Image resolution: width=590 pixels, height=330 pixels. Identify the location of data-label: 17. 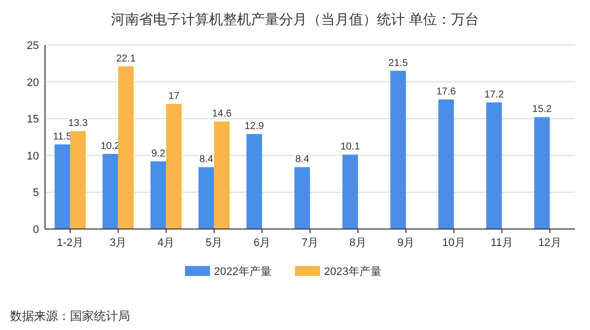
(174, 96).